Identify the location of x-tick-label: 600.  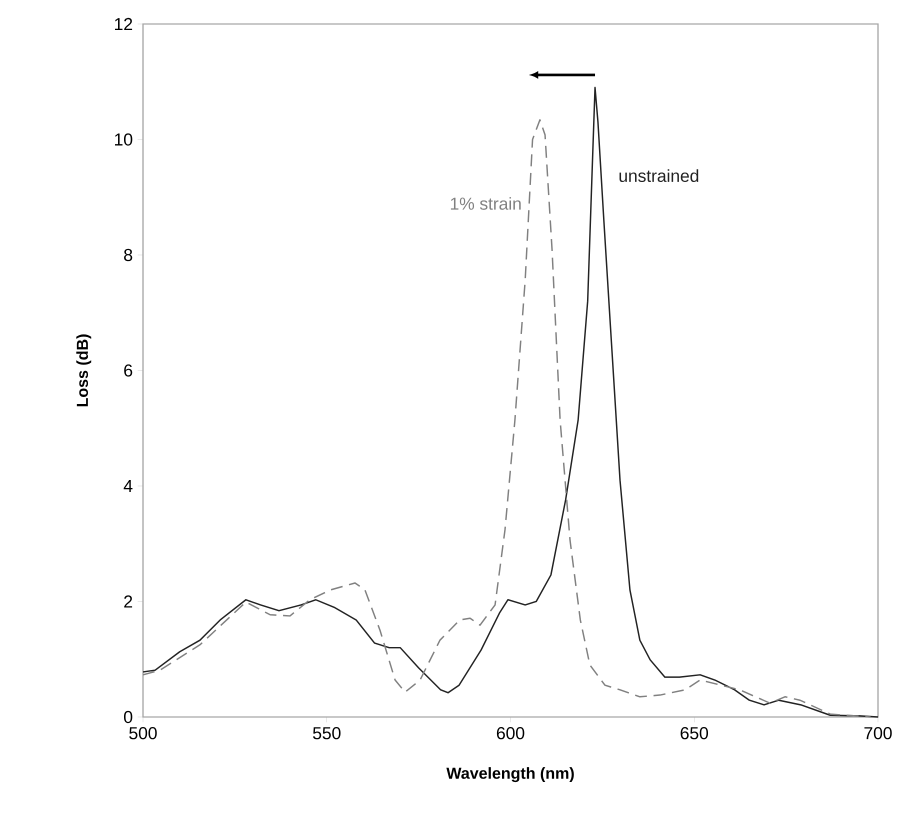
(510, 733).